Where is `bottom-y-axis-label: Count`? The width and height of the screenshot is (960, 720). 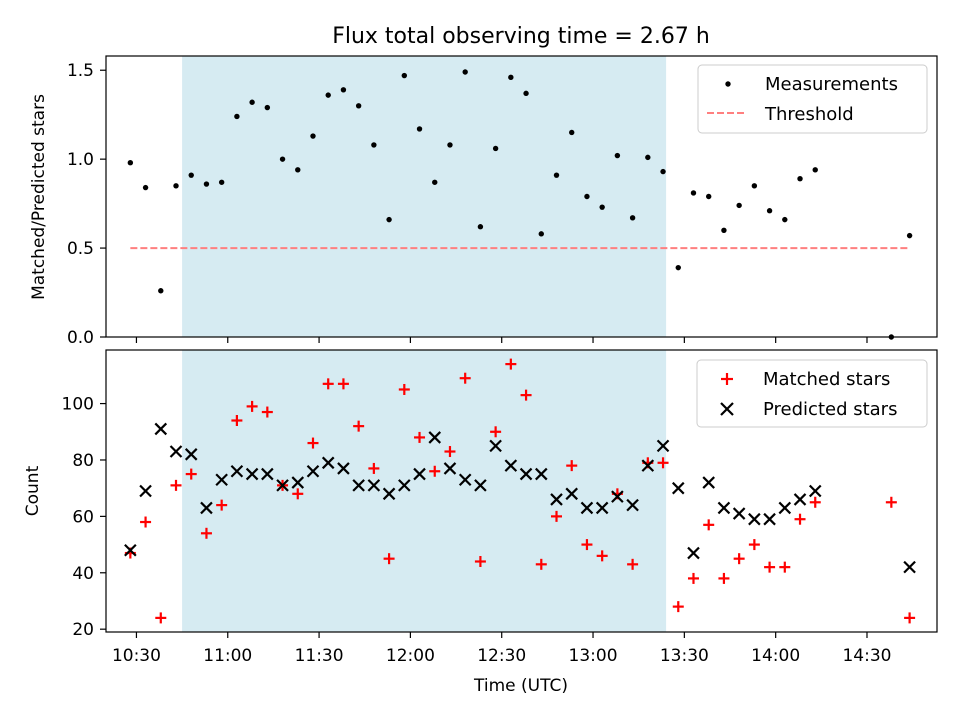
bottom-y-axis-label: Count is located at coordinates (33, 490).